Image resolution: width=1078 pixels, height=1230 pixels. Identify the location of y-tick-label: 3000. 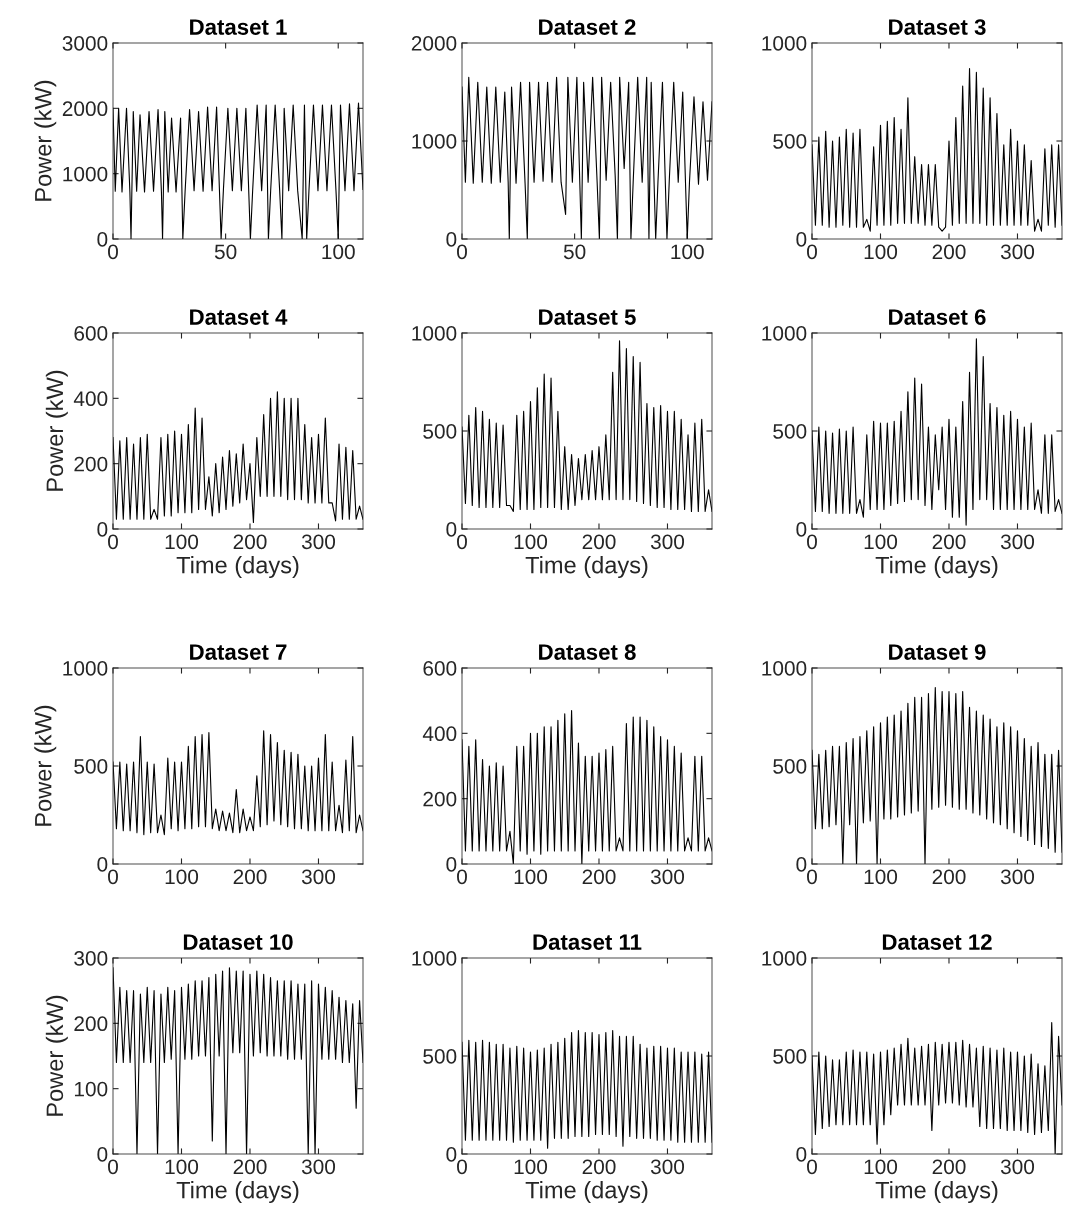
(85, 43).